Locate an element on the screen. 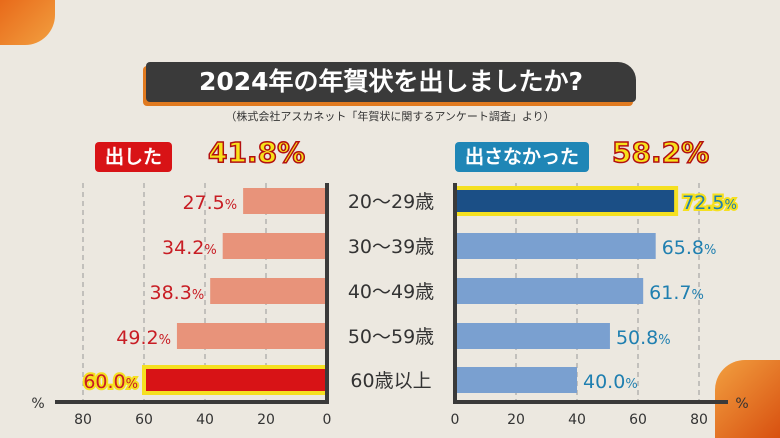  legend-sent-total: 41.8% is located at coordinates (256, 152).